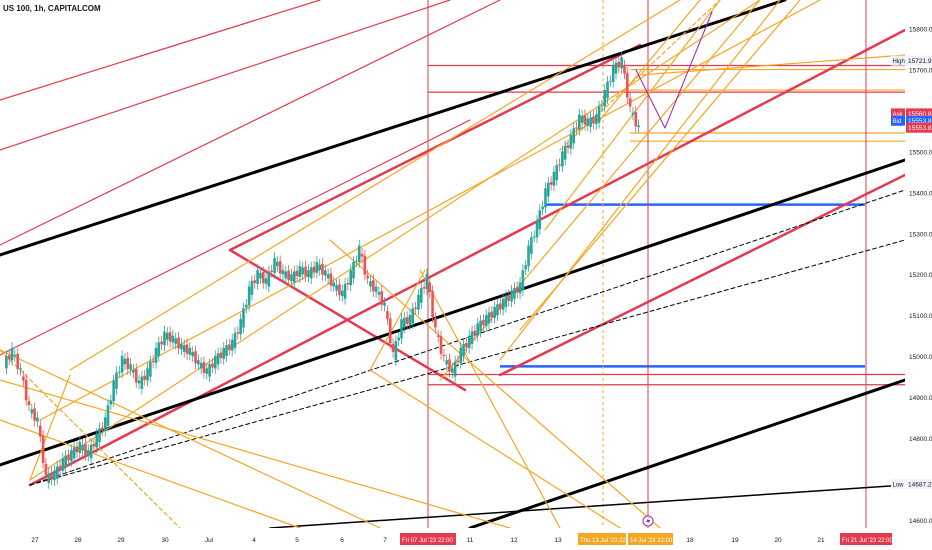  I want to click on bid-badge-value-bg, so click(919, 120).